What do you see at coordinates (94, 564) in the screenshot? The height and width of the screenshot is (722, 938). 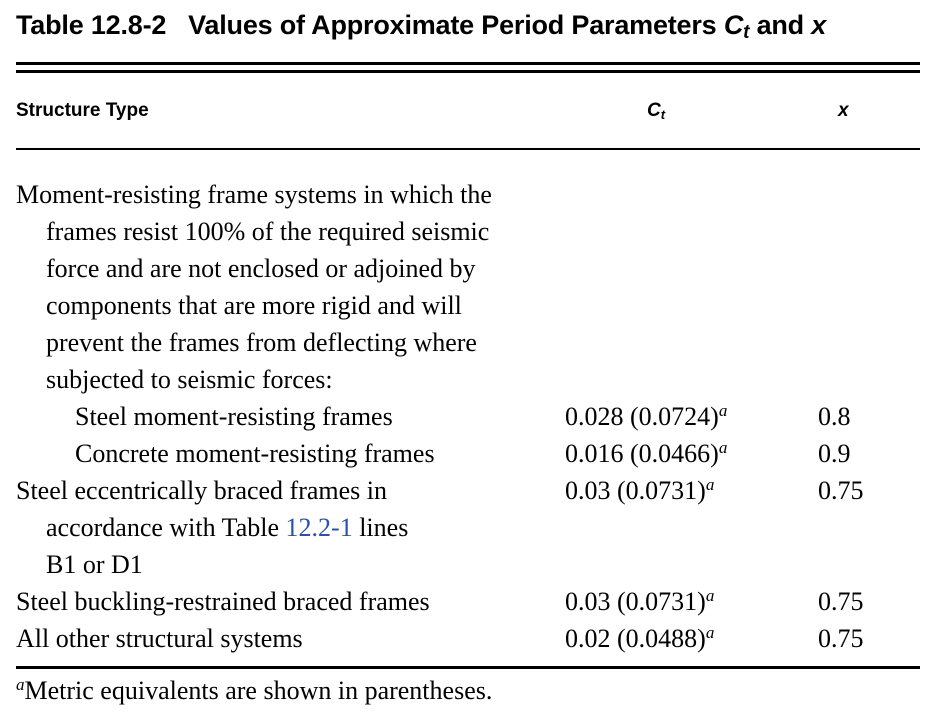 I see `cell-line: B1 or D1` at bounding box center [94, 564].